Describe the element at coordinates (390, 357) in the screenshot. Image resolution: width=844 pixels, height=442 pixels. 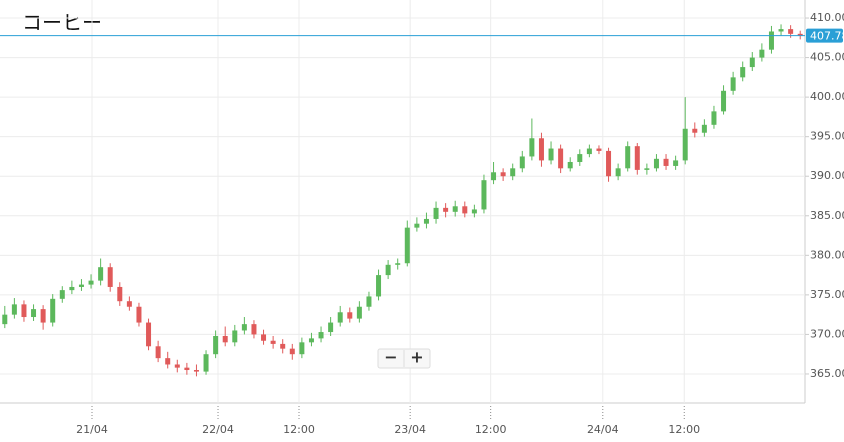
I see `zoom-out-button: −` at that location.